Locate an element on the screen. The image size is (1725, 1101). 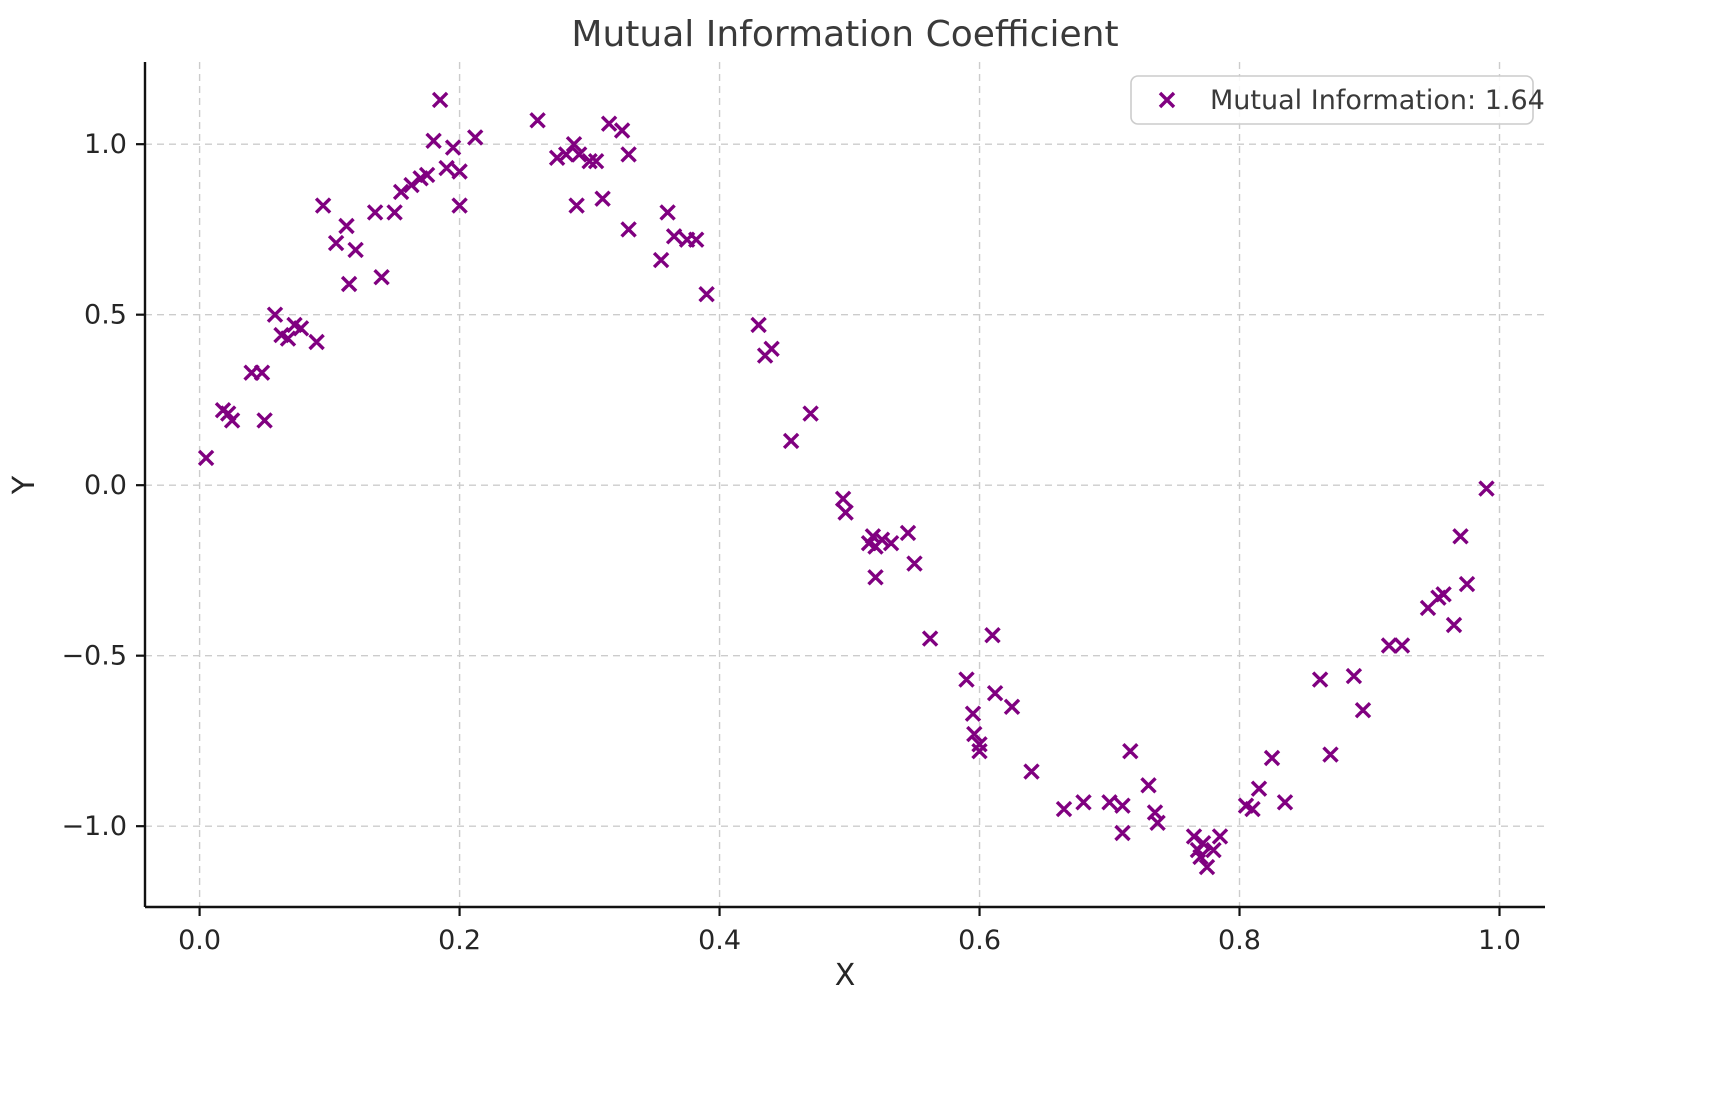
y-axis-label: Y is located at coordinates (24, 485).